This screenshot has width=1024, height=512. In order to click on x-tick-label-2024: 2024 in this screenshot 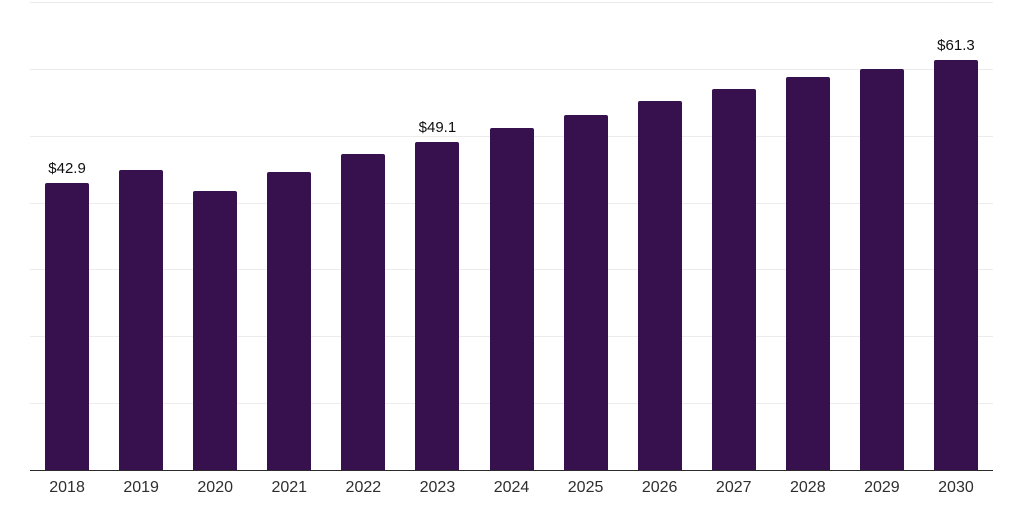, I will do `click(511, 487)`.